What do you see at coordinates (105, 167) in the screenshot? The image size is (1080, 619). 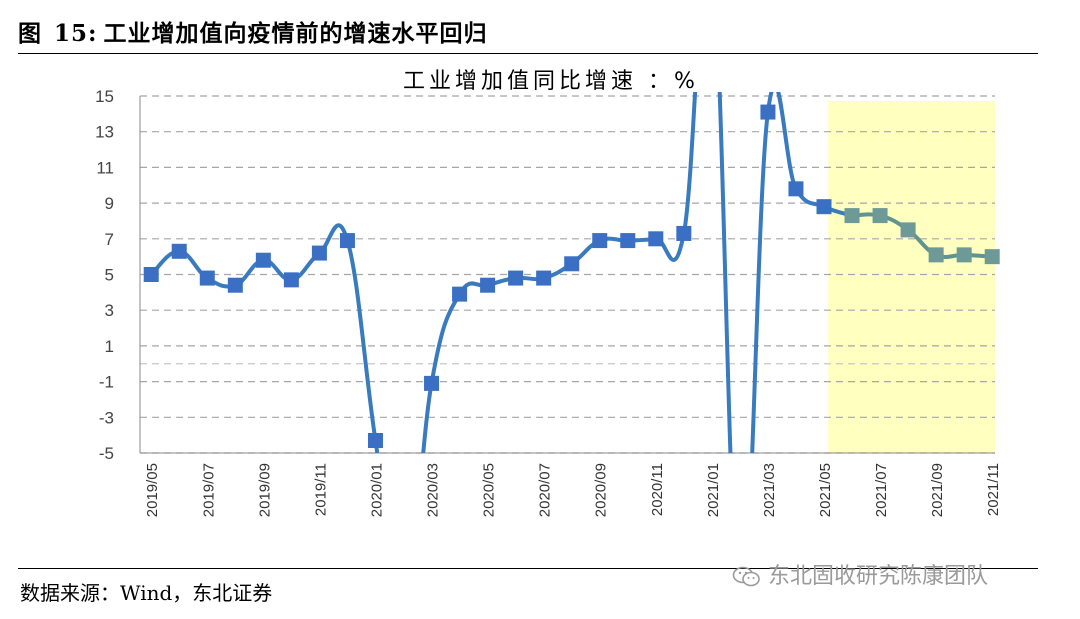 I see `y-tick-label: 11` at bounding box center [105, 167].